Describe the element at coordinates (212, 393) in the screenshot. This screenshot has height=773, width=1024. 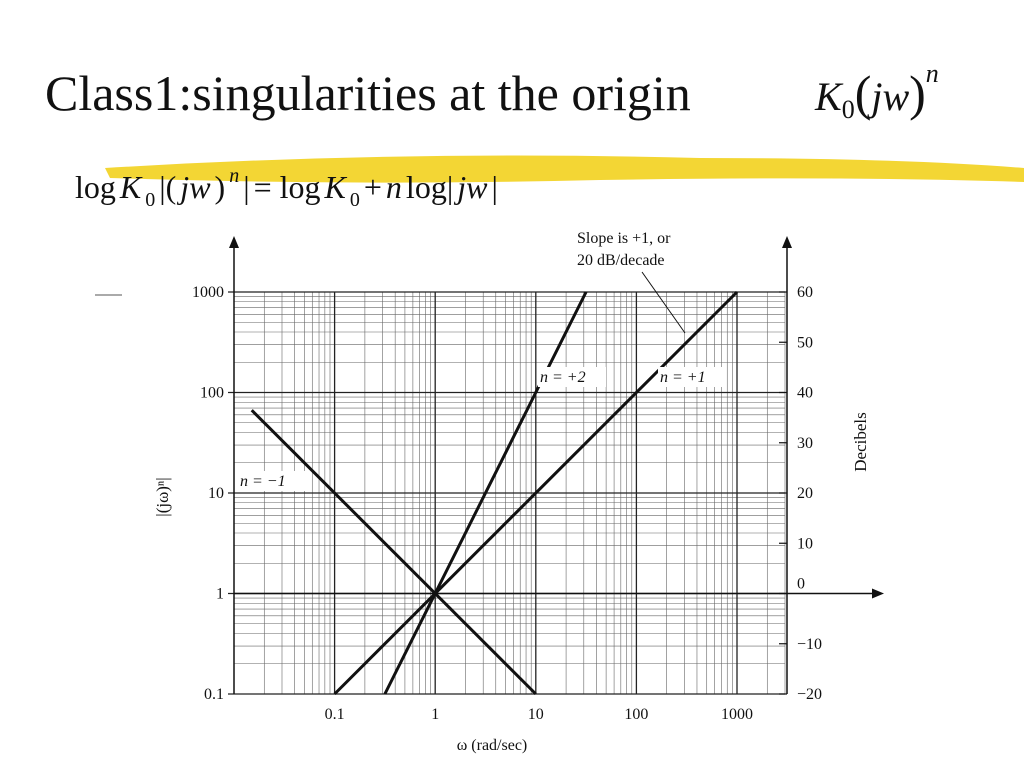
I see `y-tick-label: 100` at that location.